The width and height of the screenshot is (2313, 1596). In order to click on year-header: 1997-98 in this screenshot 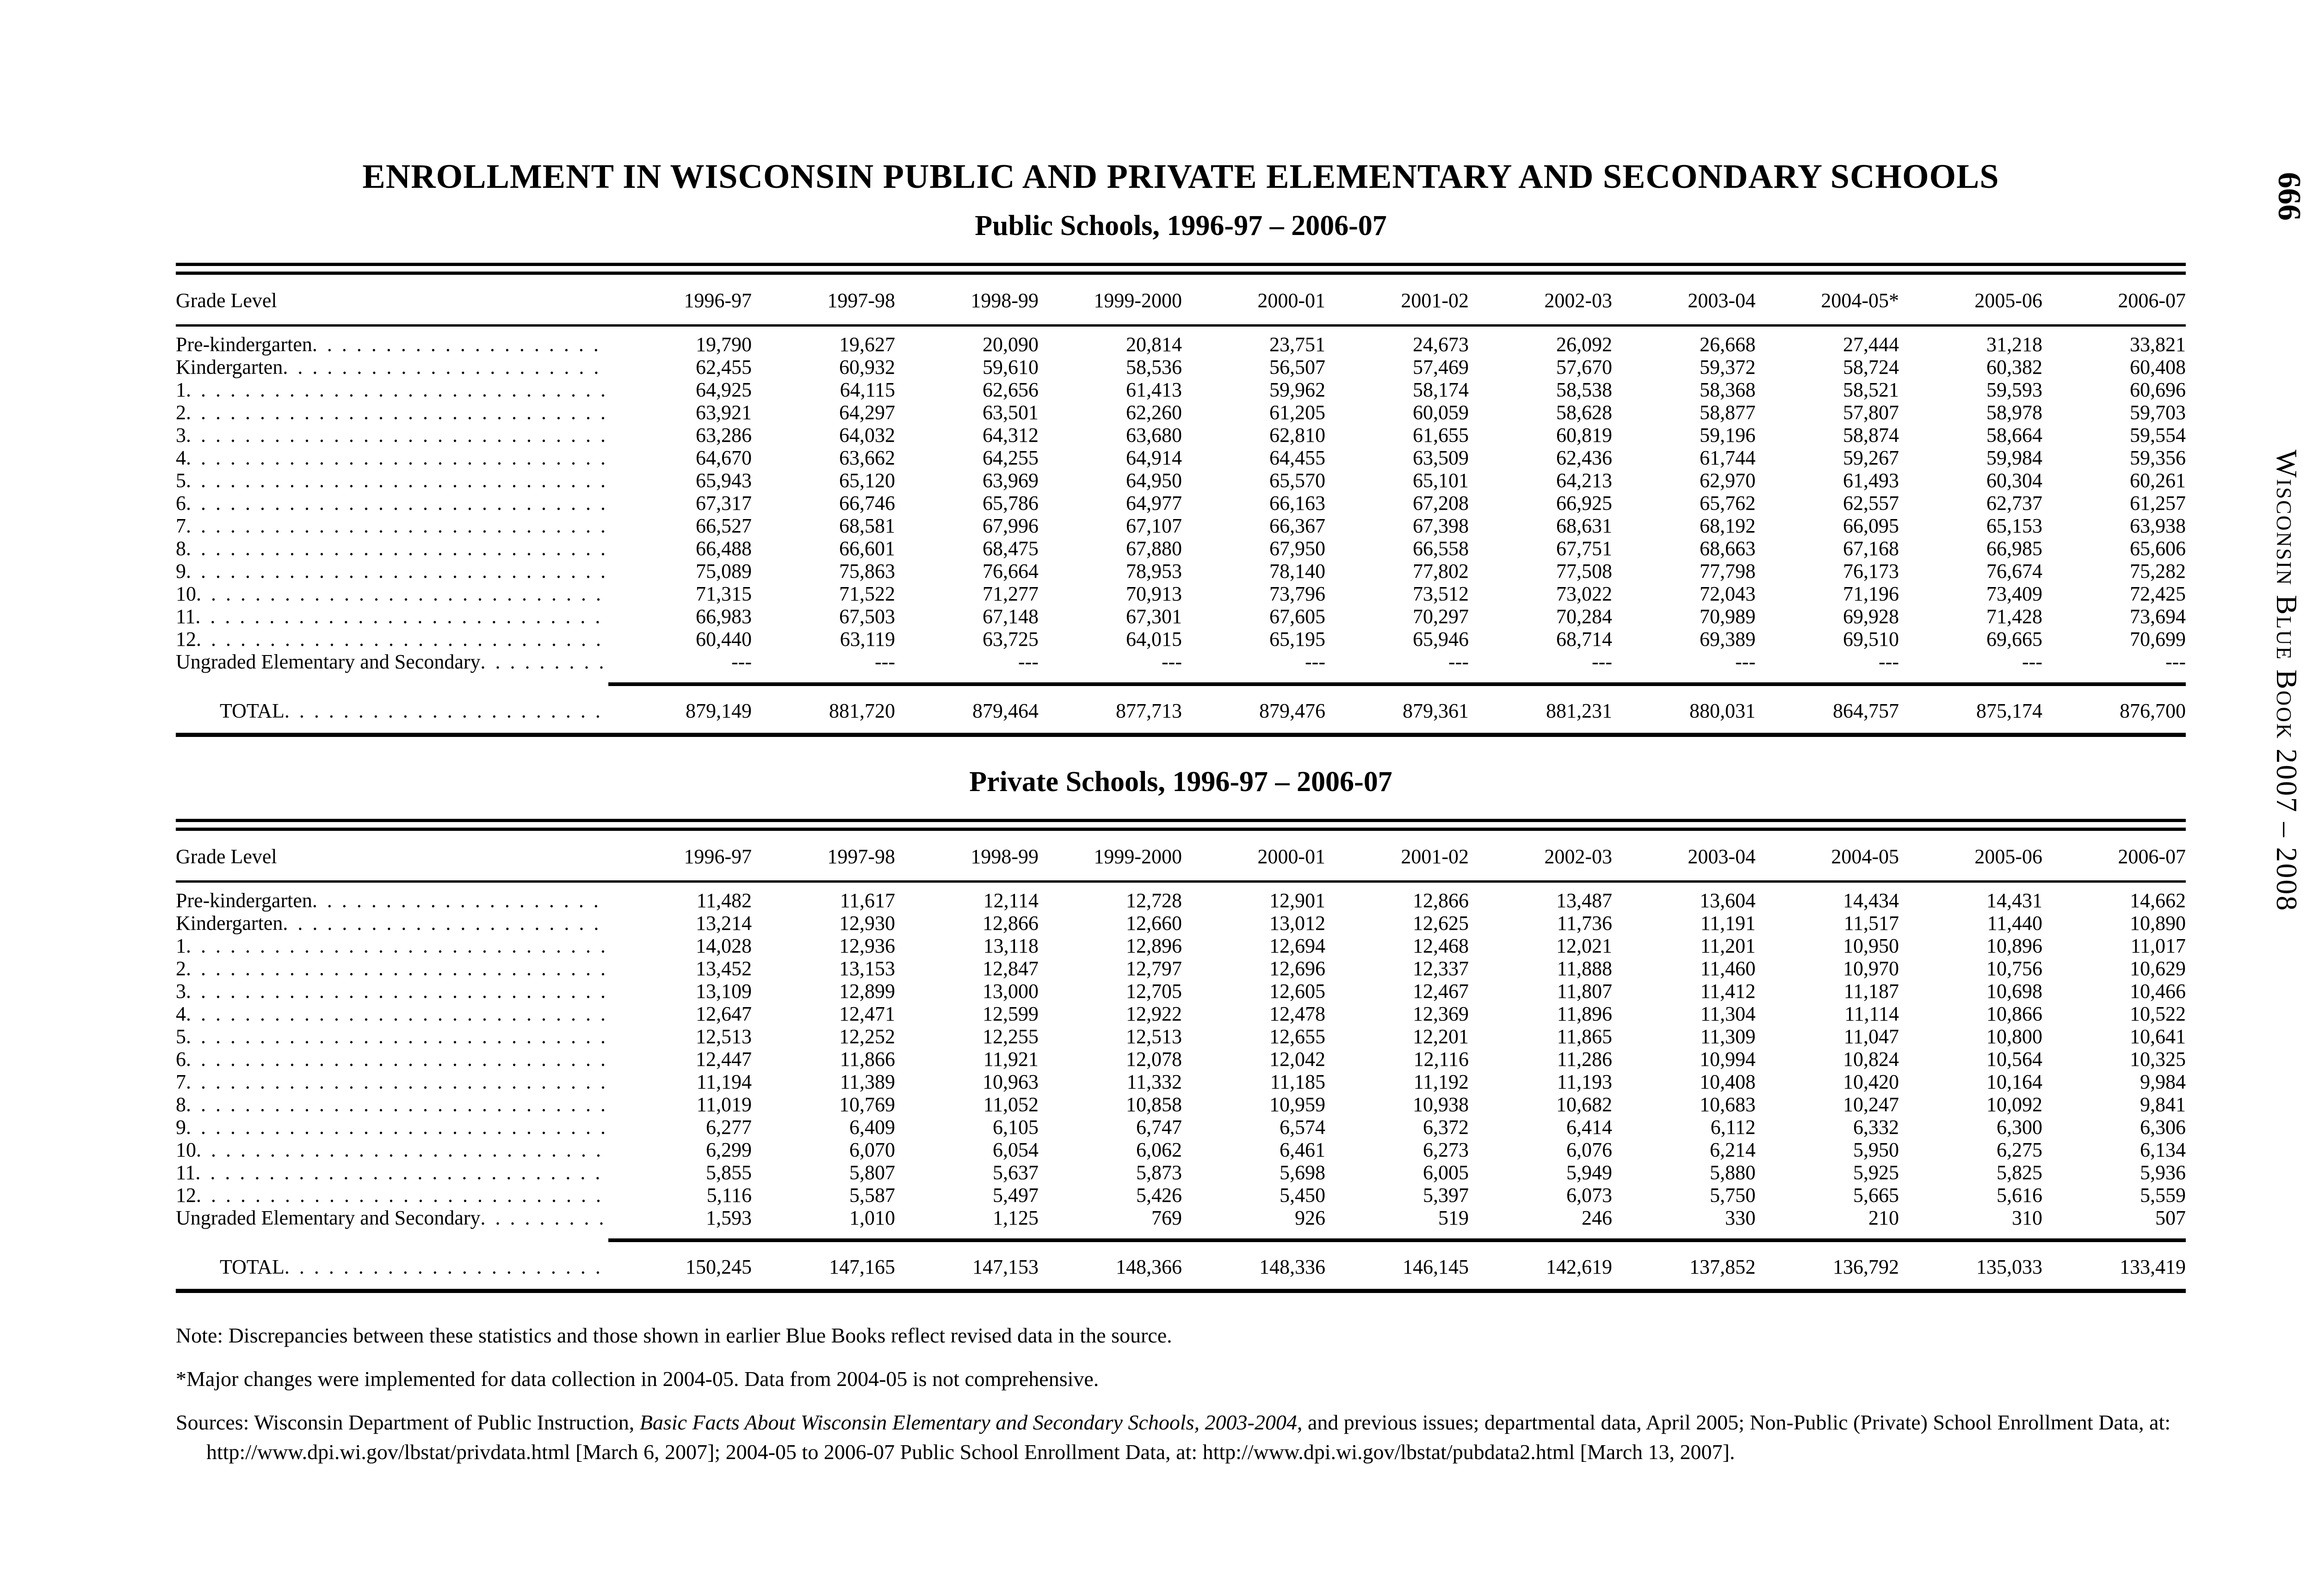, I will do `click(861, 300)`.